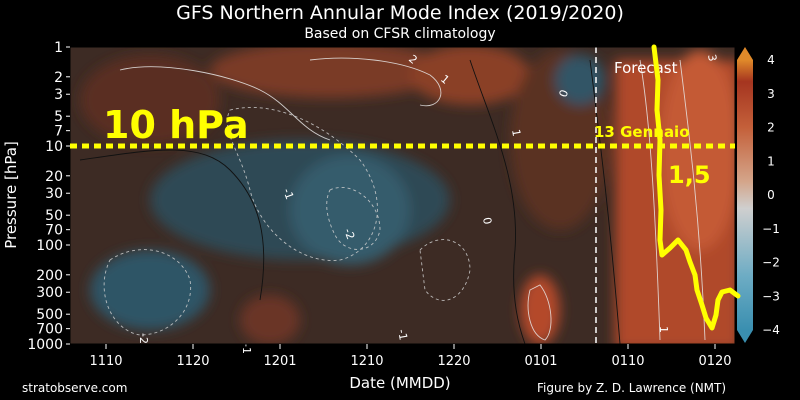 The image size is (800, 400). I want to click on y-tick-label: 30, so click(54, 194).